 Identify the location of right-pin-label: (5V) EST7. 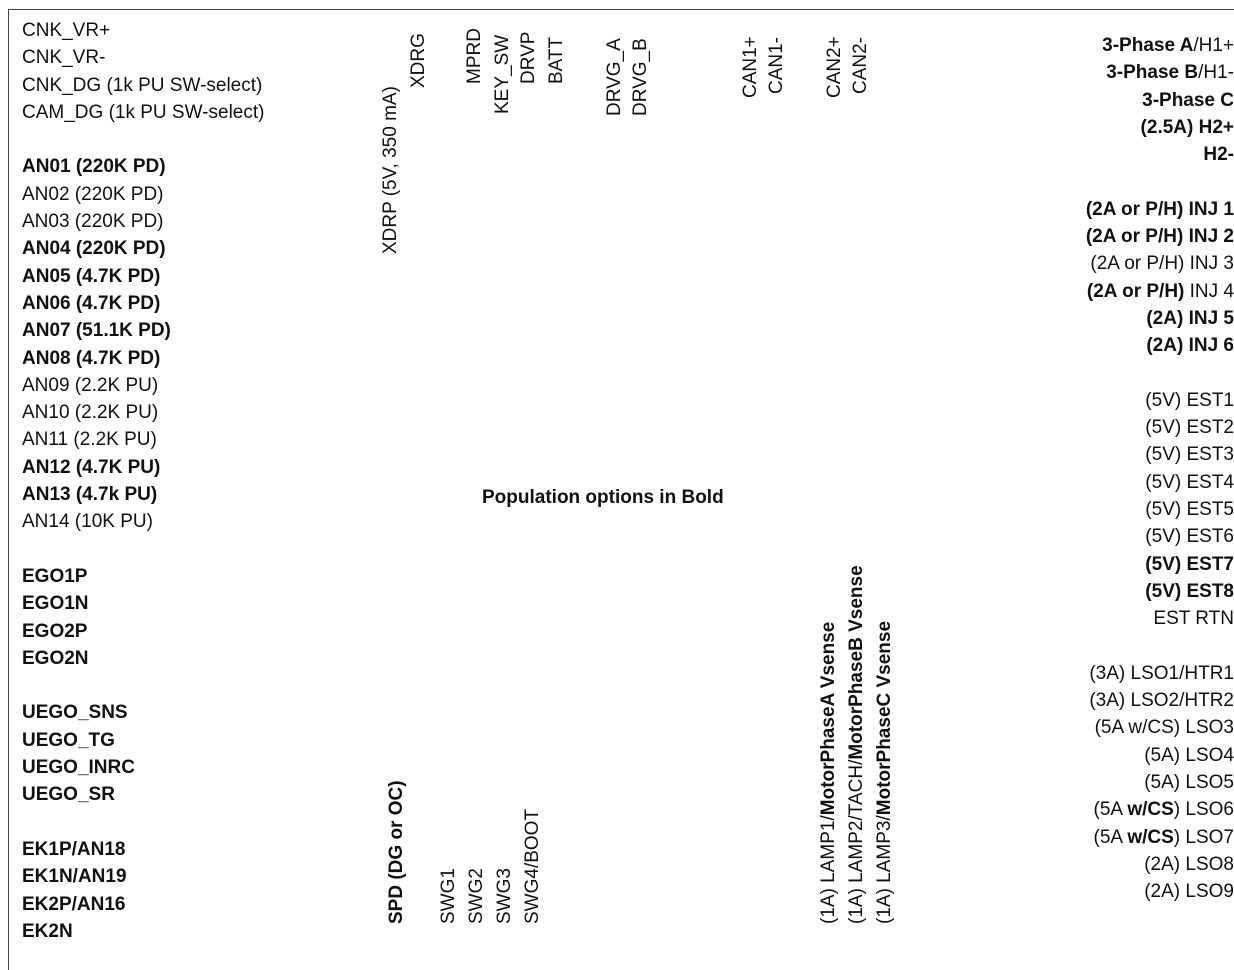
(1160, 564).